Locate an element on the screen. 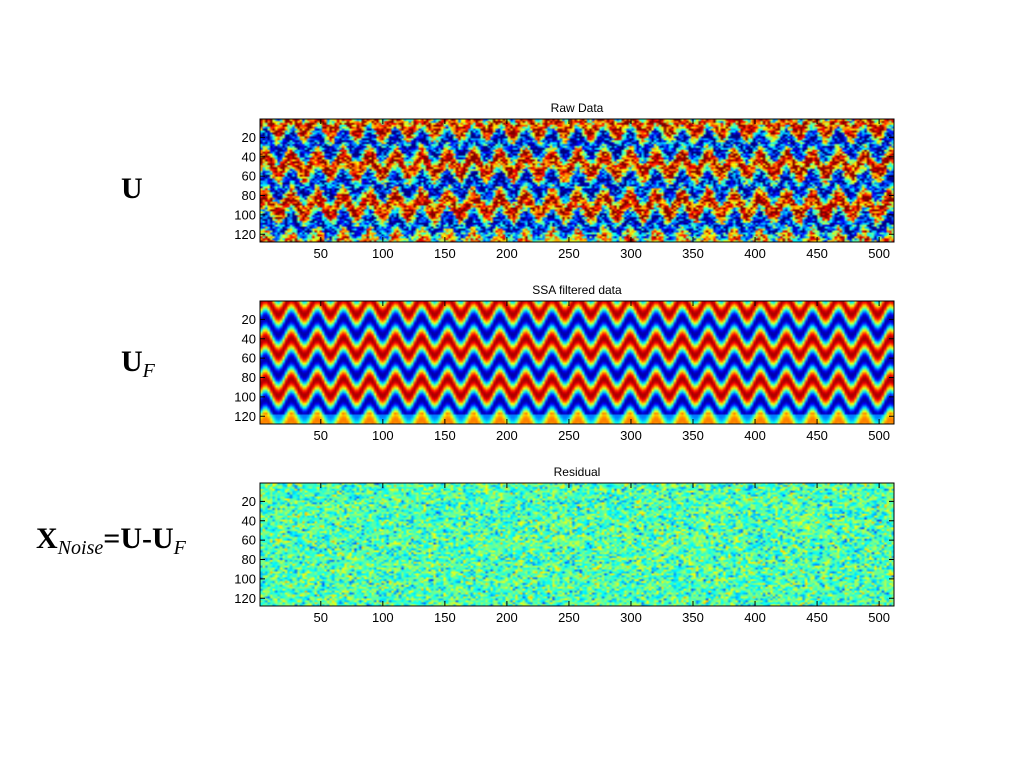 The width and height of the screenshot is (1024, 768). label-xnoise-subscript: Noise is located at coordinates (80, 548).